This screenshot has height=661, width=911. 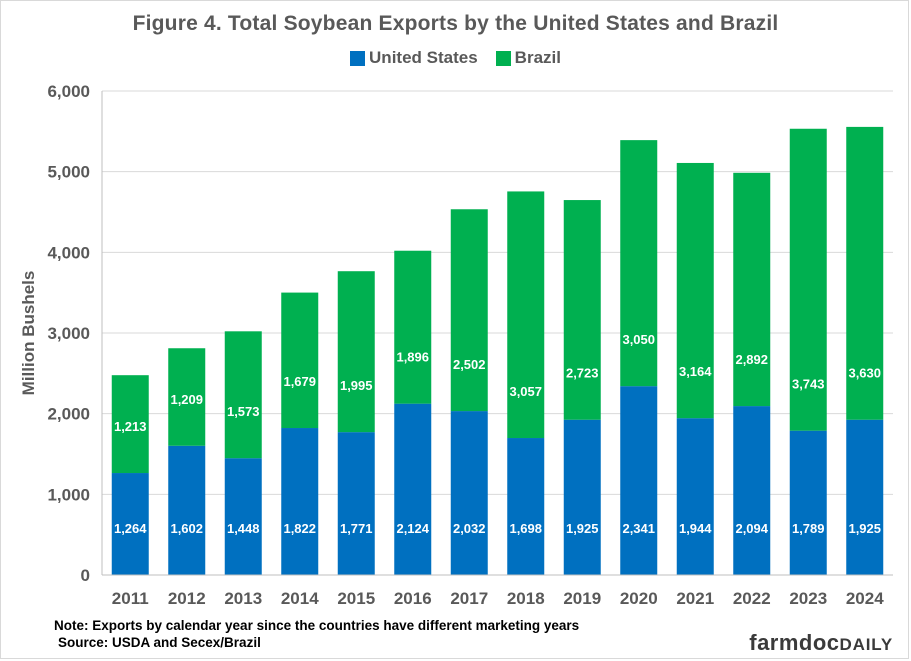 I want to click on data-label-brazil: 1,213, so click(x=130, y=426).